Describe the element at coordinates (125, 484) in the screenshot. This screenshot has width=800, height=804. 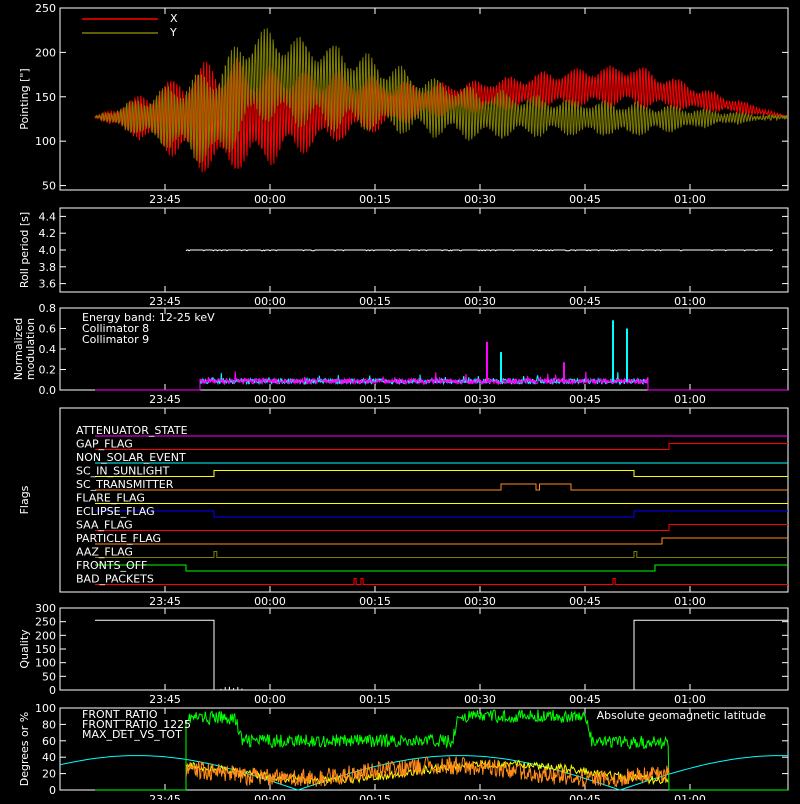
I see `flag-label: SC_TRANSMITTER` at that location.